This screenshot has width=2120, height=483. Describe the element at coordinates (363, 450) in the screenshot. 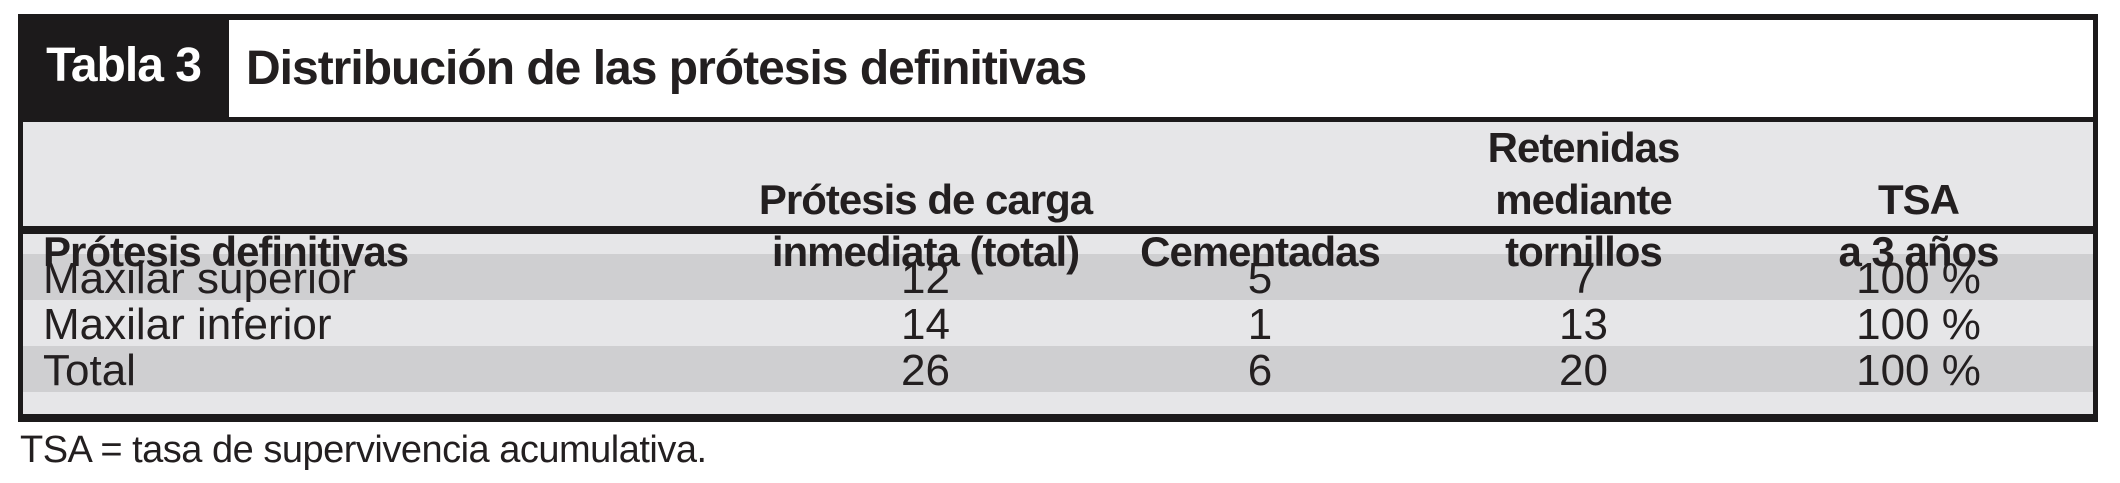

I see `table-footnote: TSA = tasa de supervivencia acumulativa.` at that location.